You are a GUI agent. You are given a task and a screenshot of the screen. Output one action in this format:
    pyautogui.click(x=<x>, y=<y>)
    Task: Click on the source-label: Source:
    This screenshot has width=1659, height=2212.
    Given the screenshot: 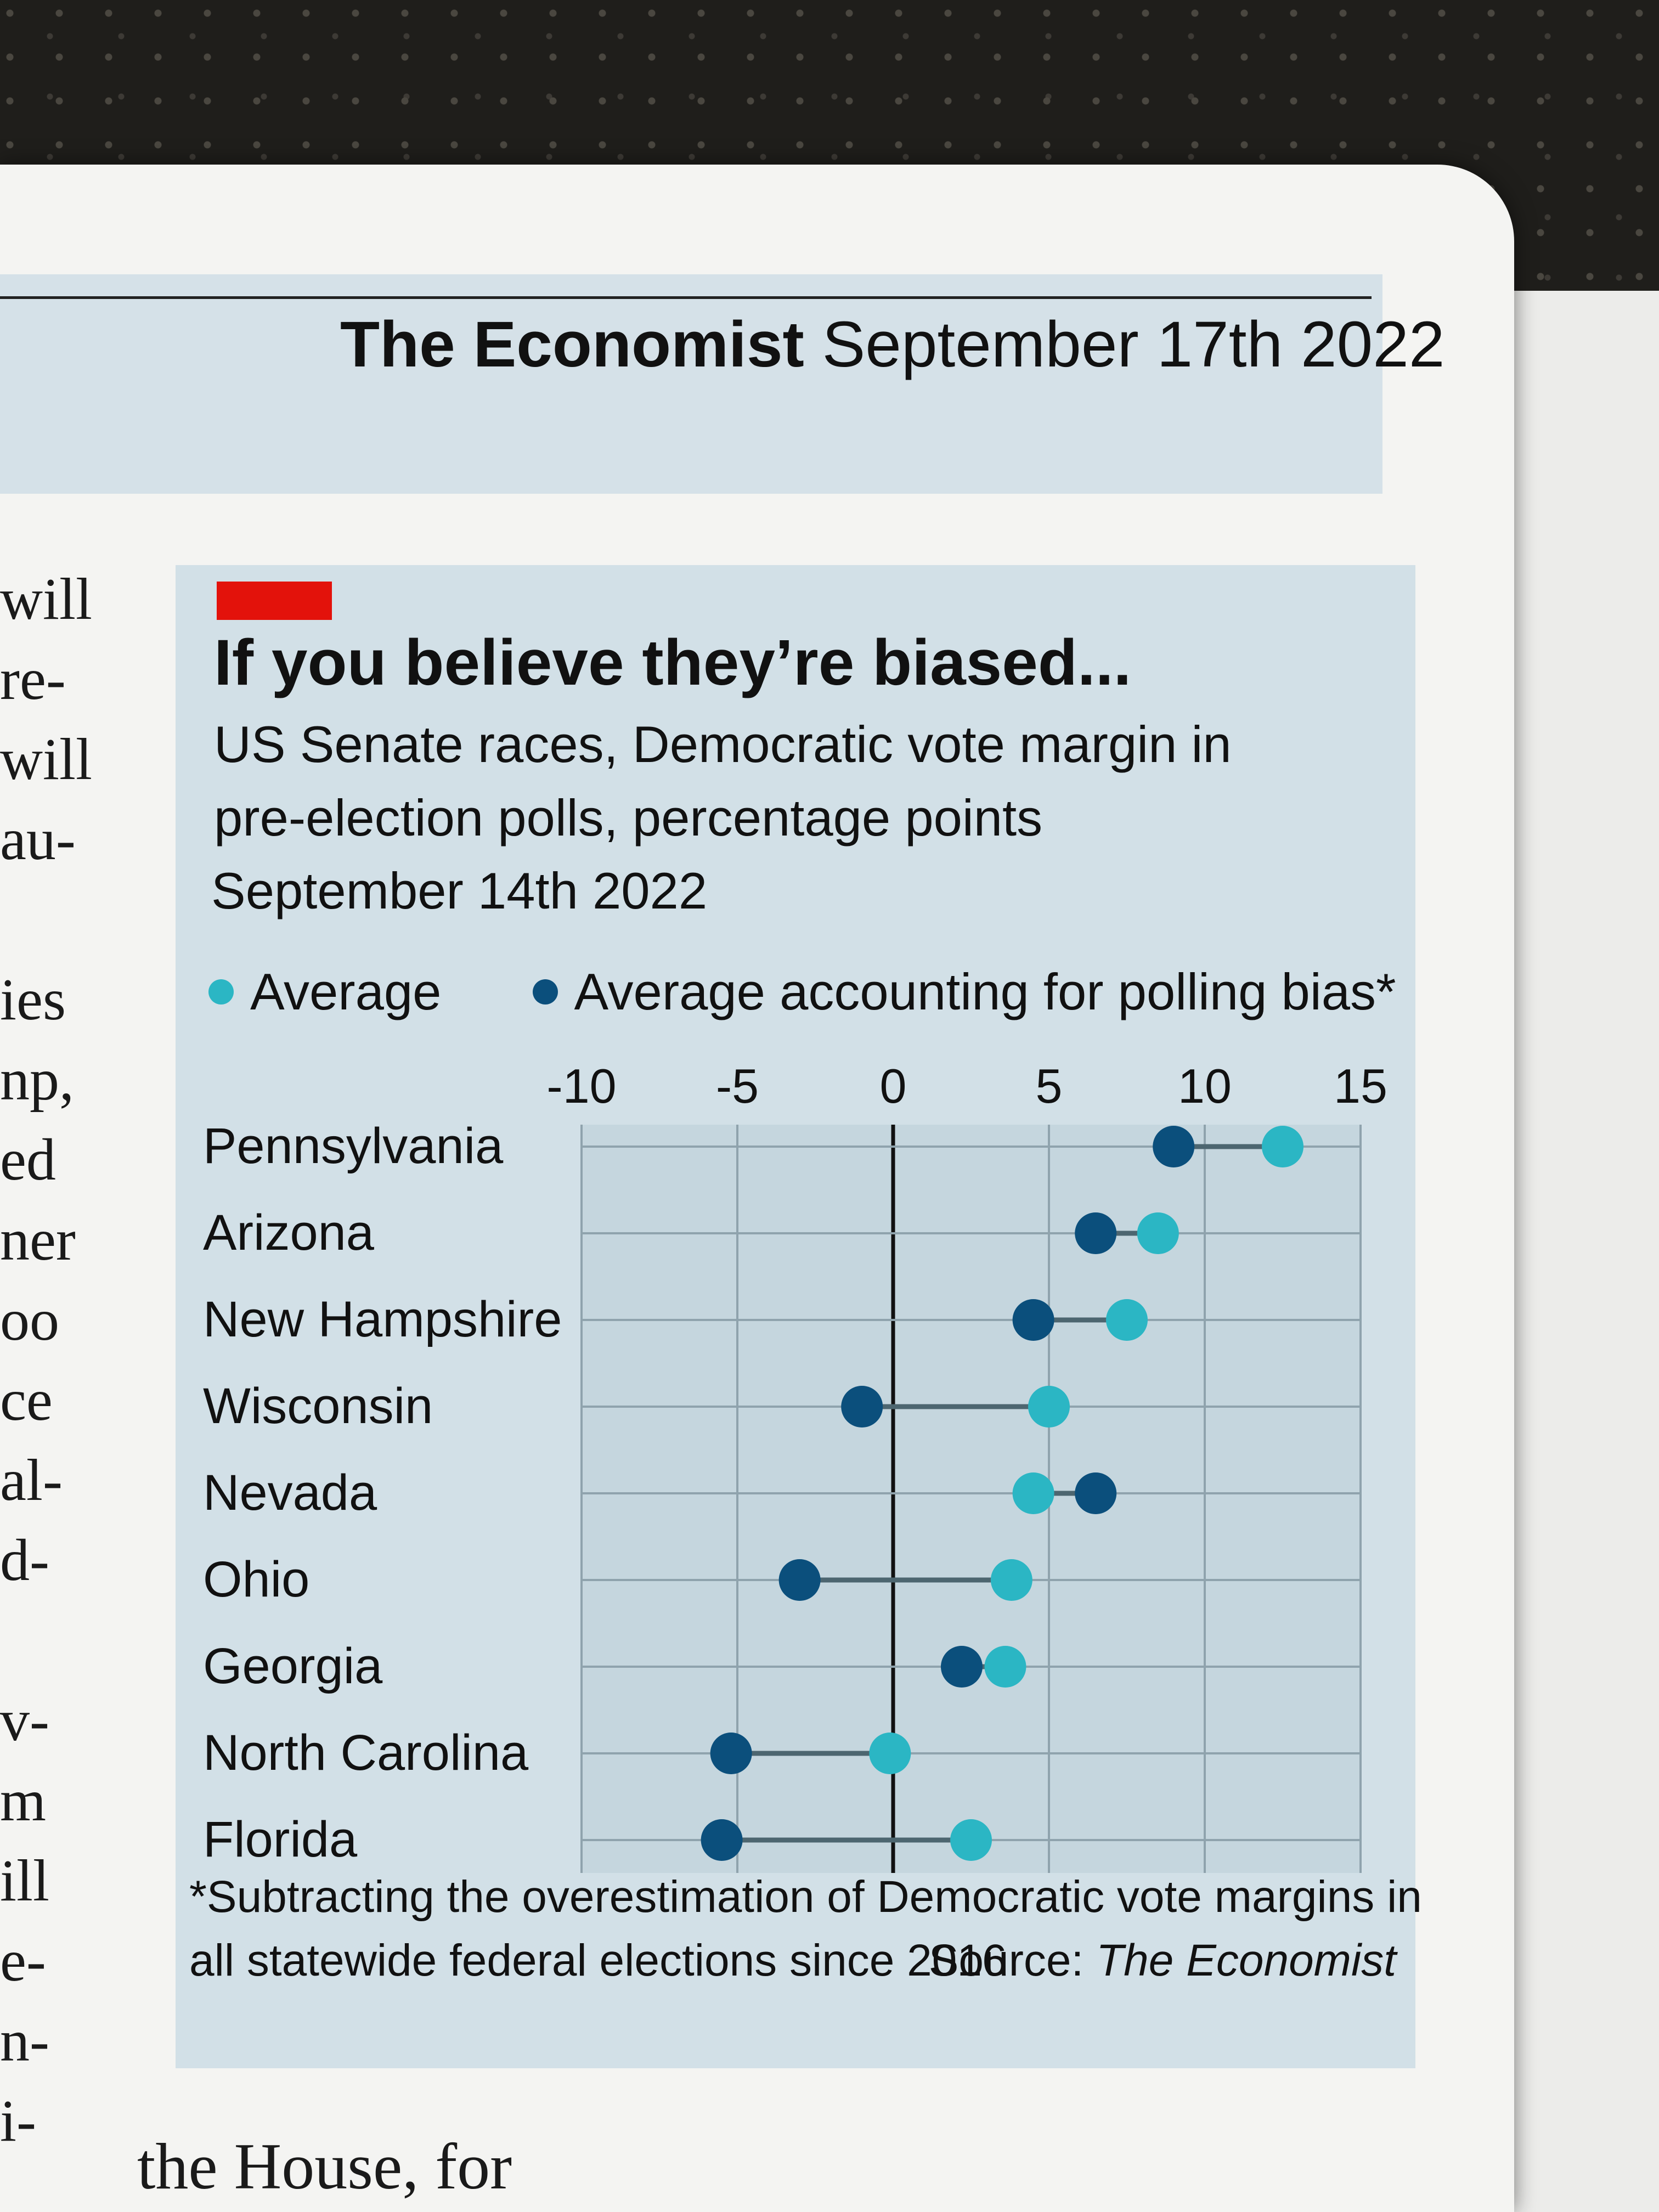 What is the action you would take?
    pyautogui.click(x=1012, y=1960)
    